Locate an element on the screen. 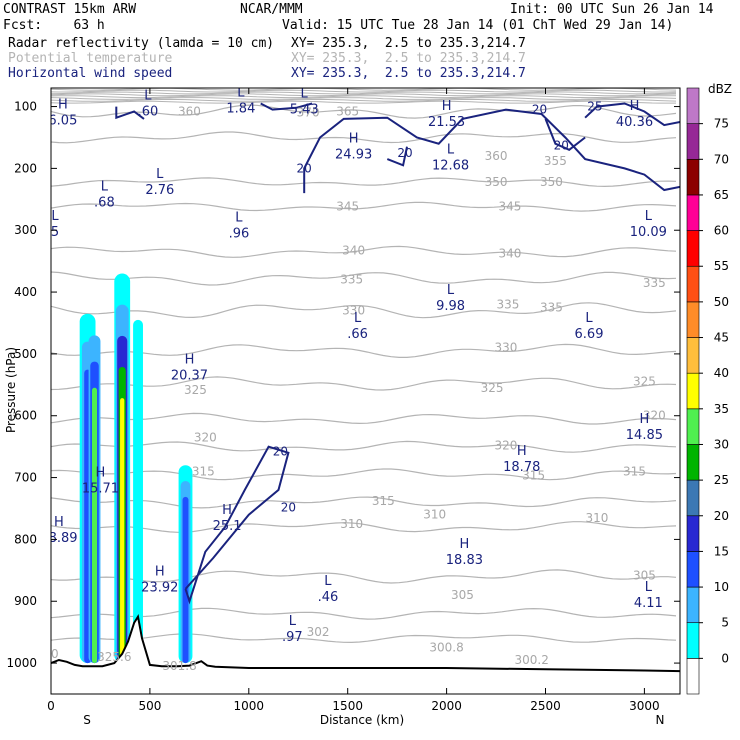 This screenshot has width=740, height=740. theta-contour-label: 300.8 is located at coordinates (446, 648).